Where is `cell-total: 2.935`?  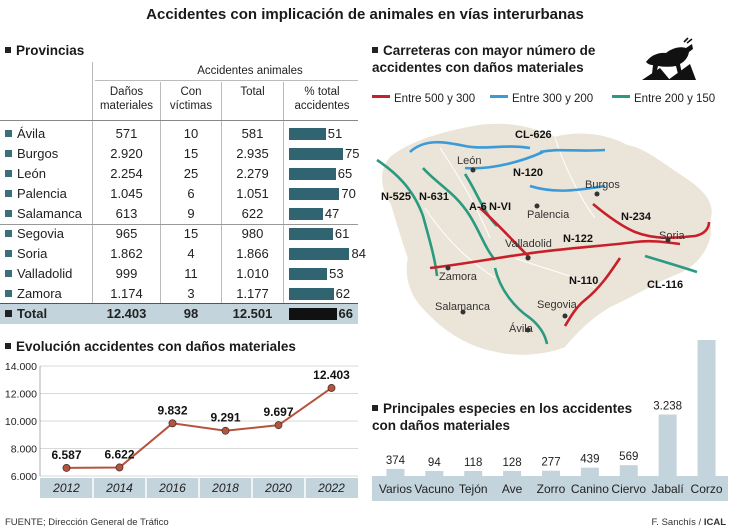 cell-total: 2.935 is located at coordinates (252, 153).